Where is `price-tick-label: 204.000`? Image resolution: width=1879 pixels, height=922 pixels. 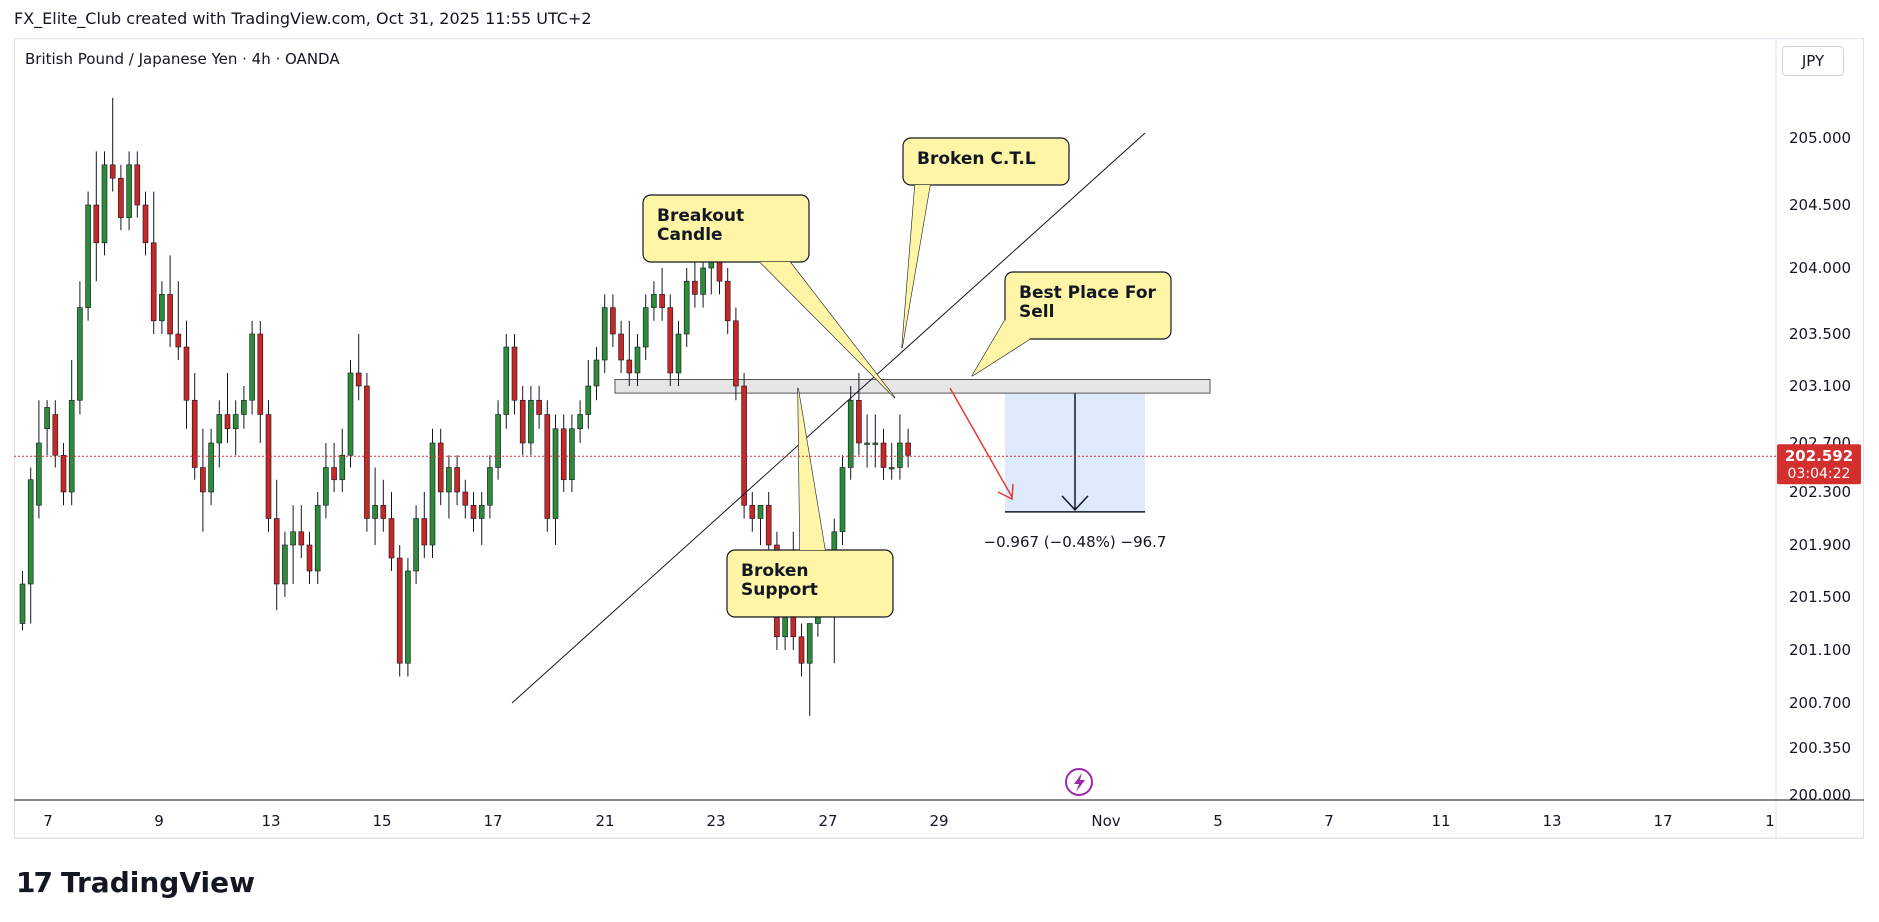
price-tick-label: 204.000 is located at coordinates (1820, 268).